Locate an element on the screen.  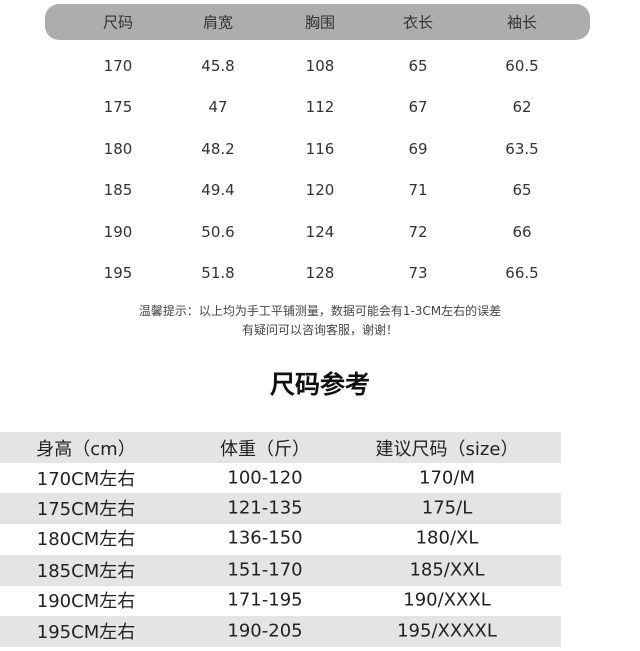
table-cell: 124 is located at coordinates (320, 231).